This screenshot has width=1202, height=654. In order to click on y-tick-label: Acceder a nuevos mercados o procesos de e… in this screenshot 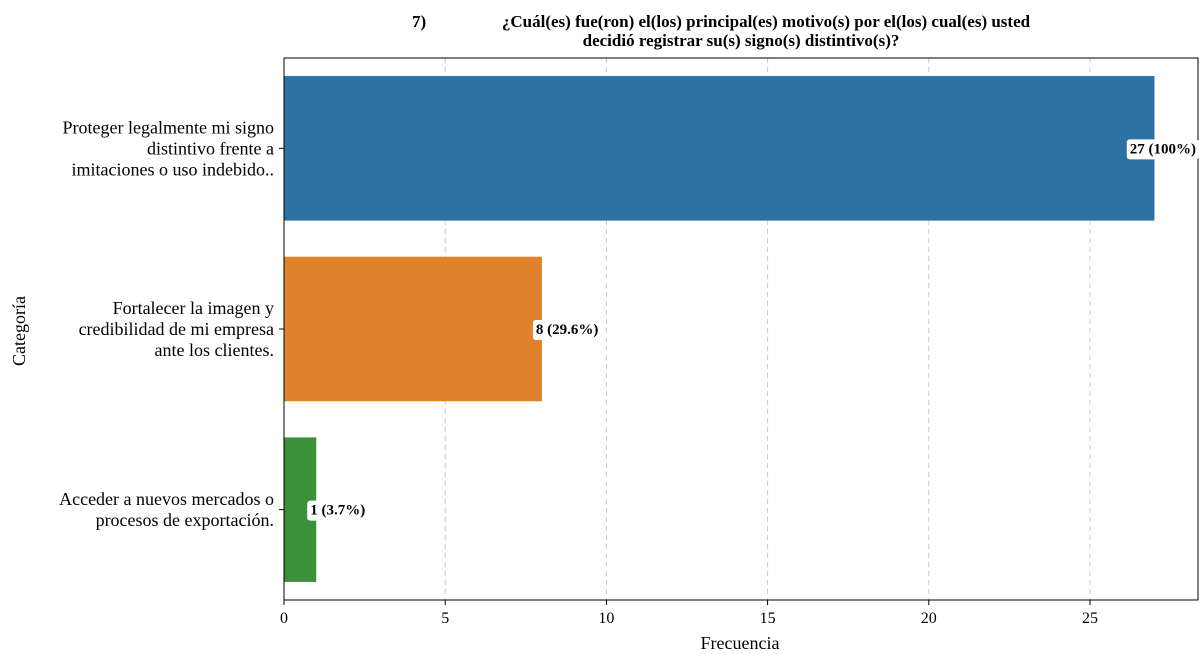, I will do `click(166, 509)`.